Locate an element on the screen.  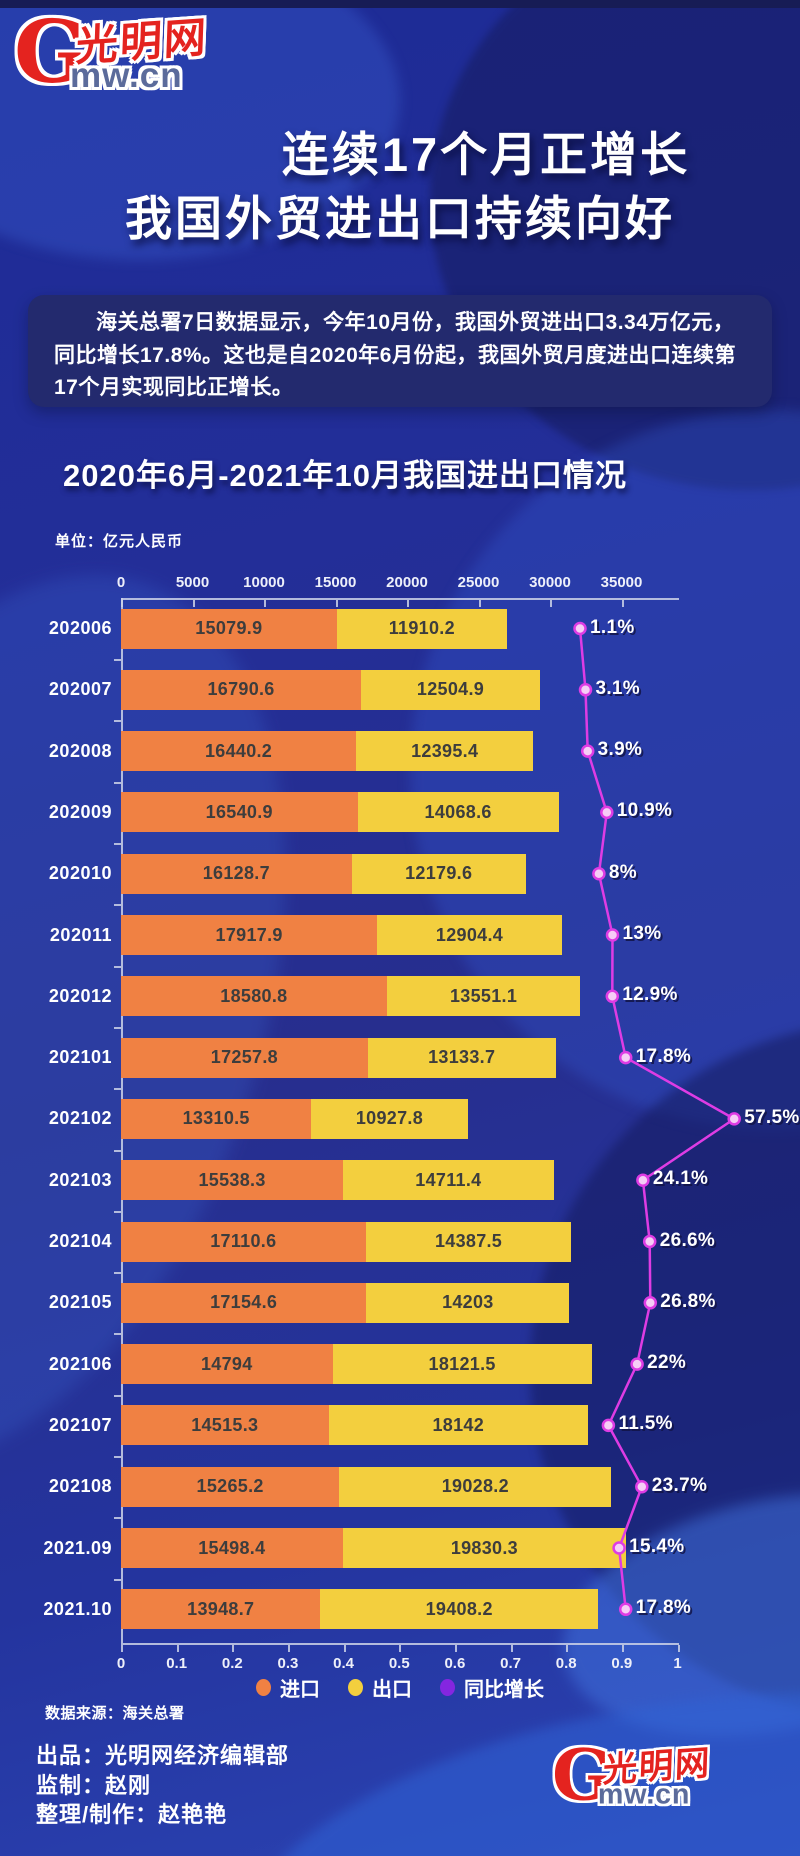
growth-label: 3.1% is located at coordinates (617, 688).